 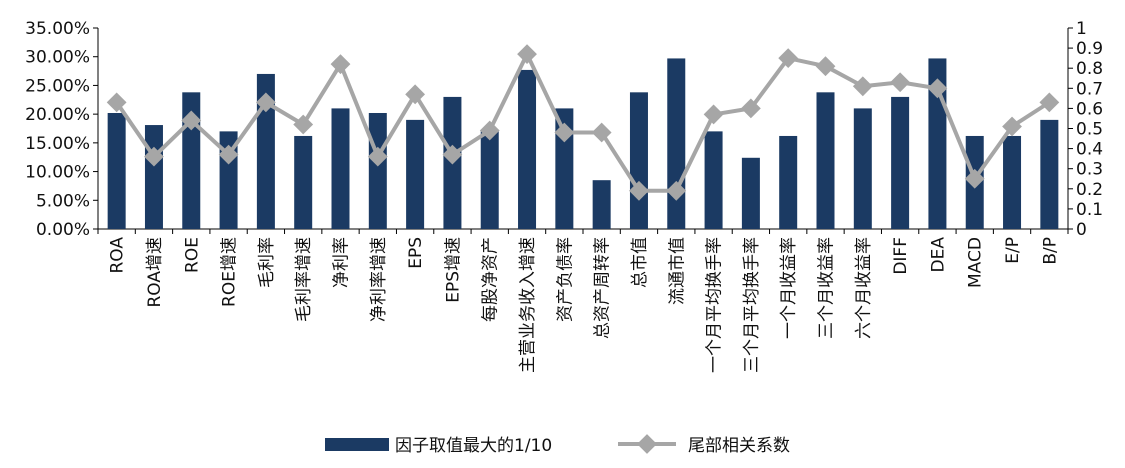 What do you see at coordinates (715, 305) in the screenshot?
I see `category-label: 一个月平均换手率` at bounding box center [715, 305].